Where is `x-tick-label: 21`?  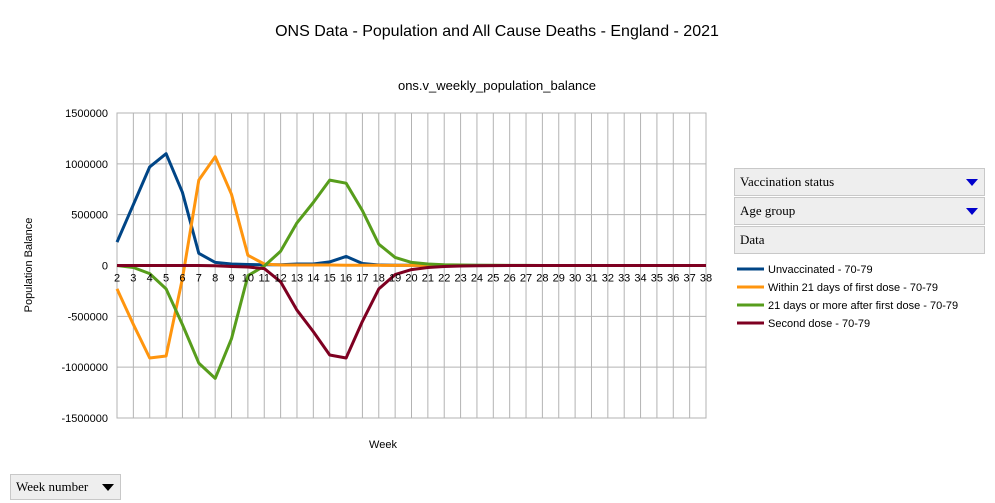 x-tick-label: 21 is located at coordinates (428, 279).